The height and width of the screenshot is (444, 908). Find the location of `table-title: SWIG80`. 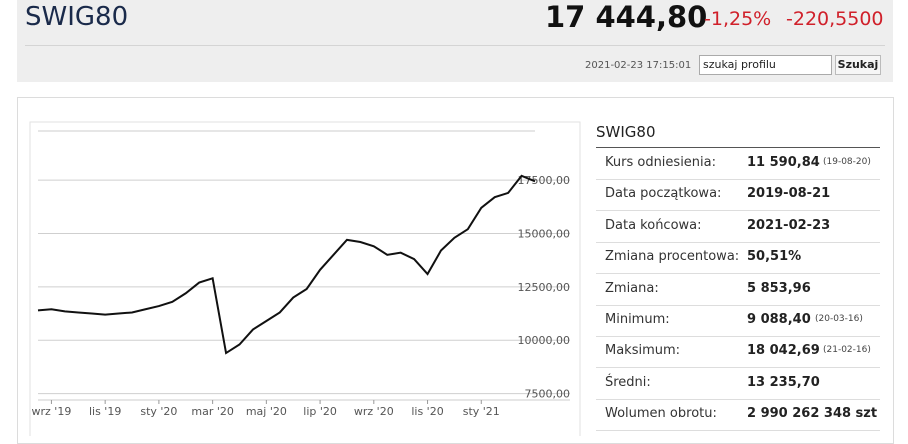

table-title: SWIG80 is located at coordinates (626, 132).